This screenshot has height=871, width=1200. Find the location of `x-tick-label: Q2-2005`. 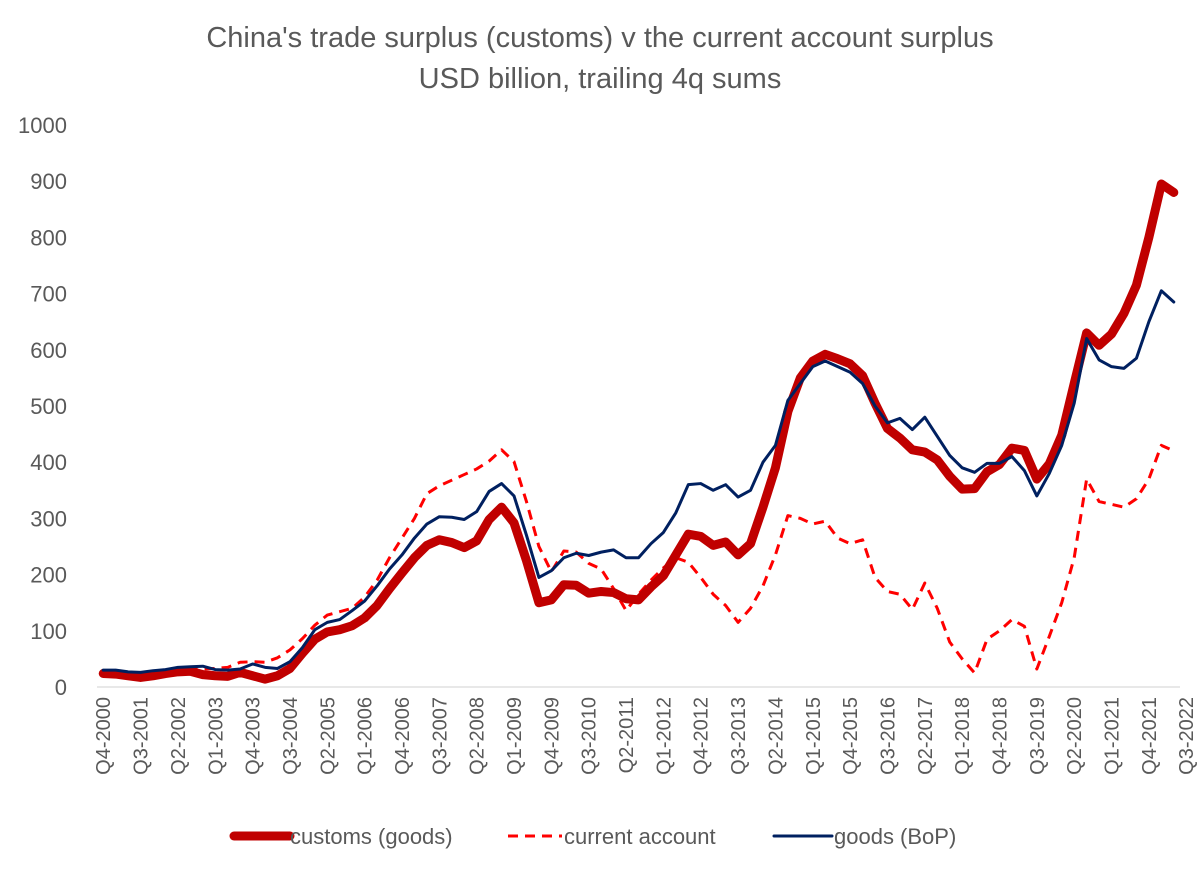

x-tick-label: Q2-2005 is located at coordinates (328, 736).